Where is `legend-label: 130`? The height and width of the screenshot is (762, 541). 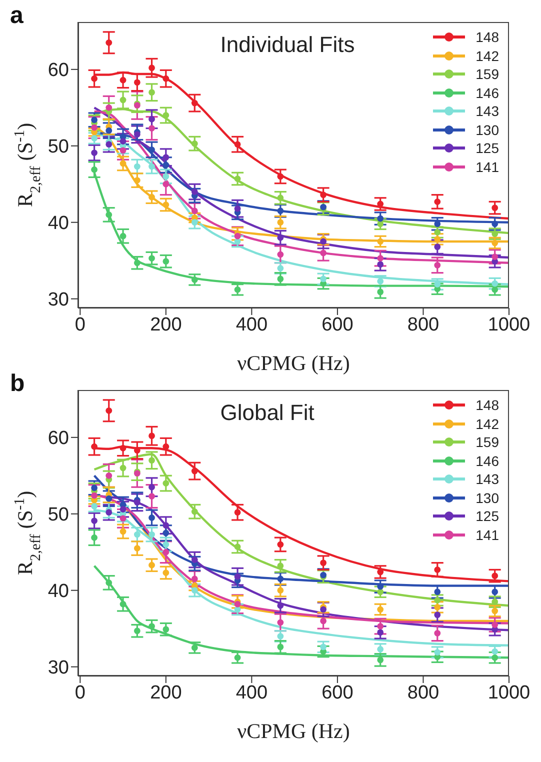
legend-label: 130 is located at coordinates (487, 498).